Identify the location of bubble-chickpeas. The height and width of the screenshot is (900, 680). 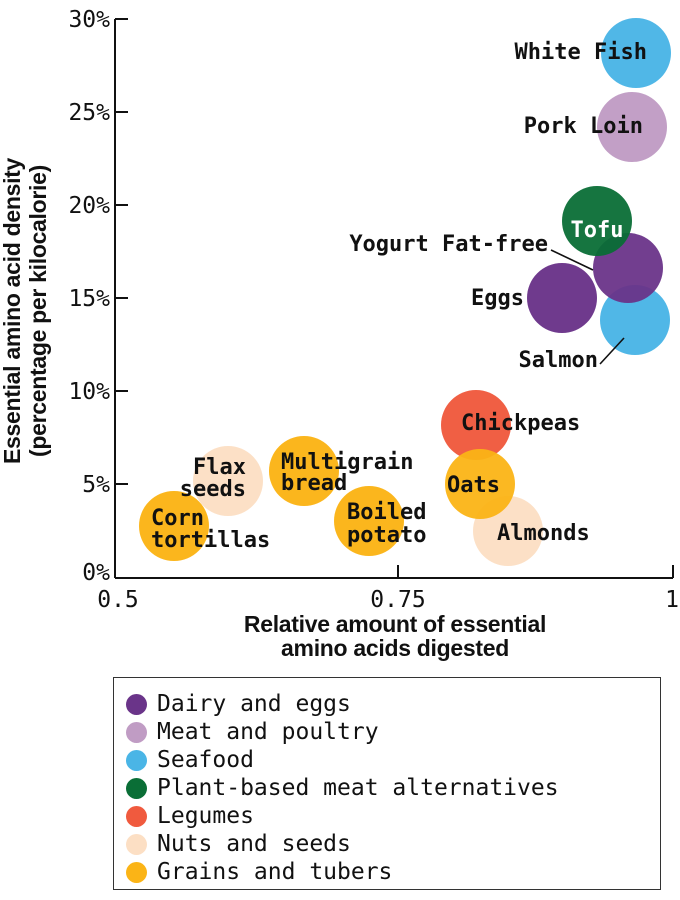
(476, 425).